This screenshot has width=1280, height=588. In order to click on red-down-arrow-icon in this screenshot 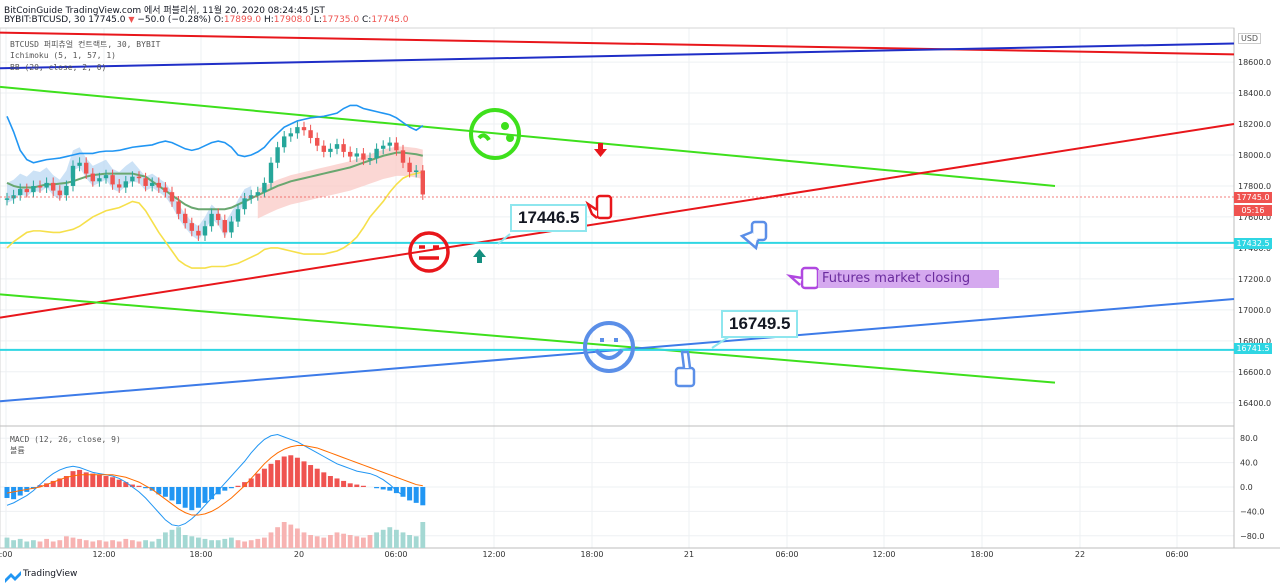, I will do `click(600, 150)`.